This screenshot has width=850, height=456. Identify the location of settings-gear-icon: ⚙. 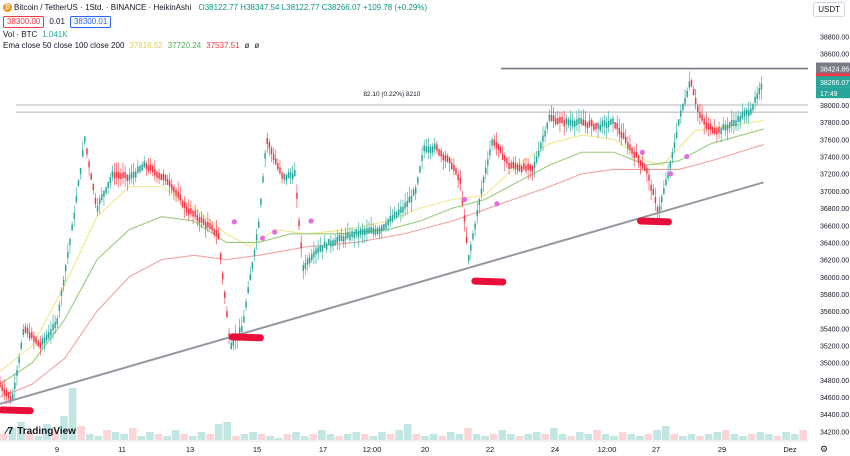
(824, 450).